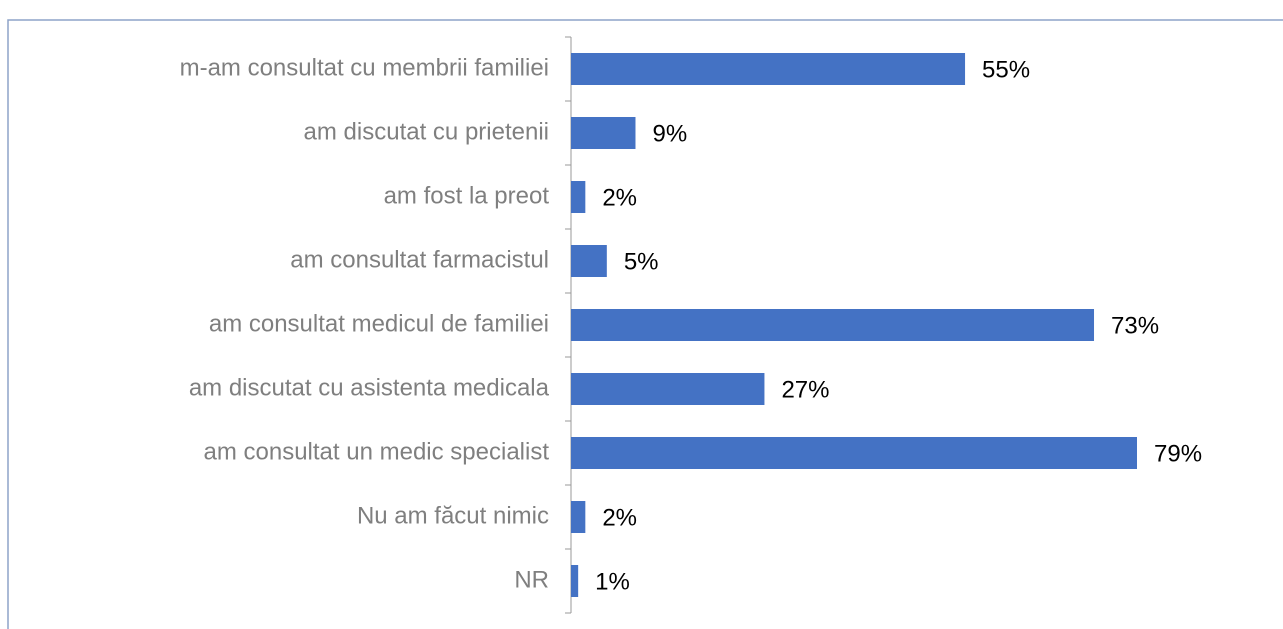 The height and width of the screenshot is (629, 1283). What do you see at coordinates (419, 259) in the screenshot?
I see `y-tick-label: am consultat farmacistul` at bounding box center [419, 259].